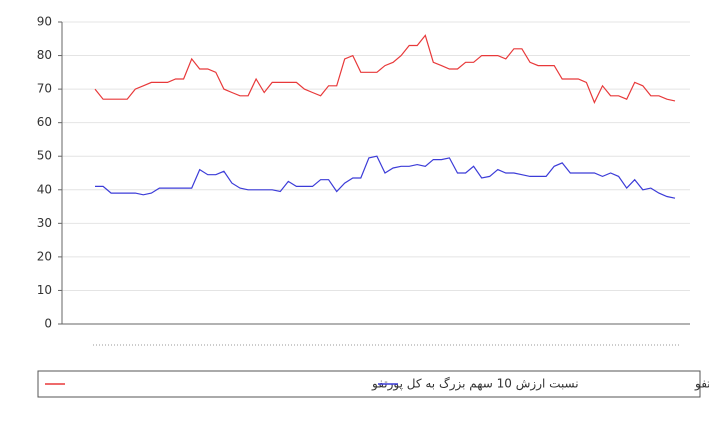 This screenshot has width=709, height=423. I want to click on y-tick-label: 20, so click(44, 256).